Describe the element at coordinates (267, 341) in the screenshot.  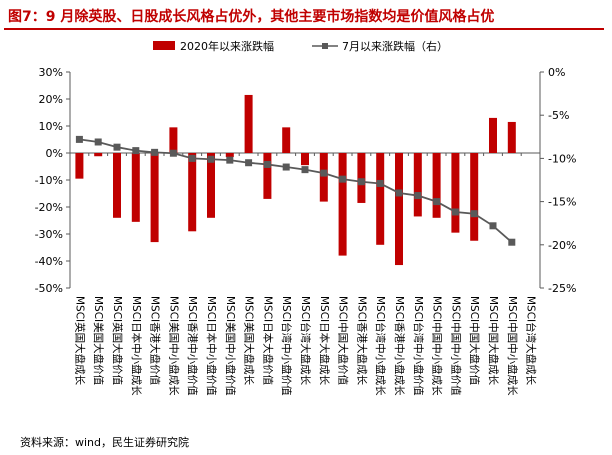
I see `x-tick-label: MSCI日本大盘价值` at that location.